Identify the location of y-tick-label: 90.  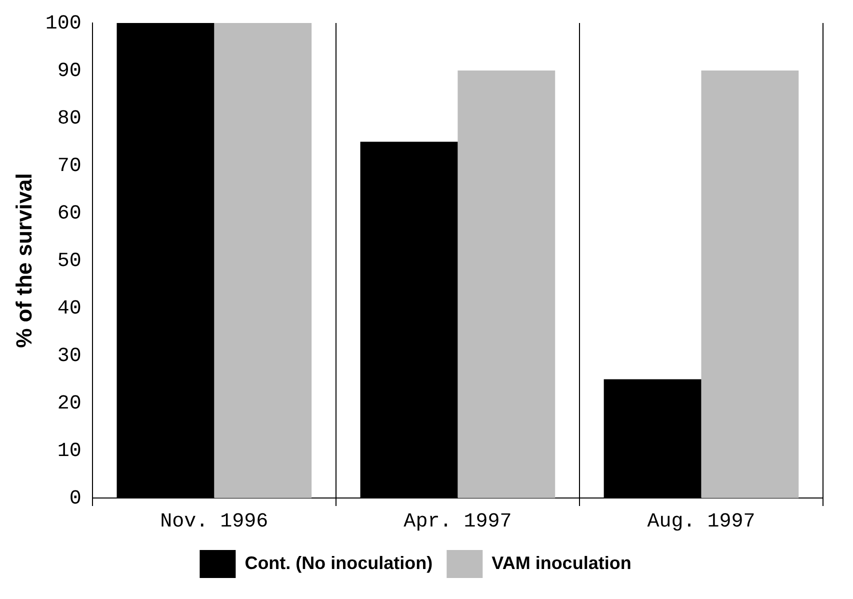
(69, 71).